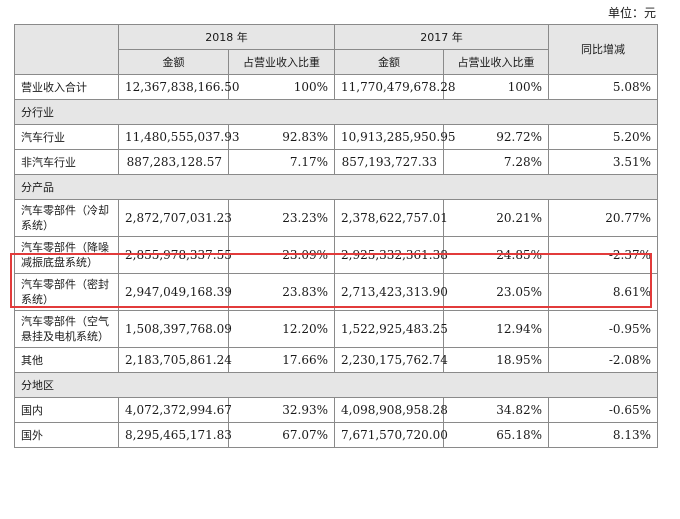 The image size is (680, 519). What do you see at coordinates (603, 87) in the screenshot?
I see `yoy-cell: 5.08%` at bounding box center [603, 87].